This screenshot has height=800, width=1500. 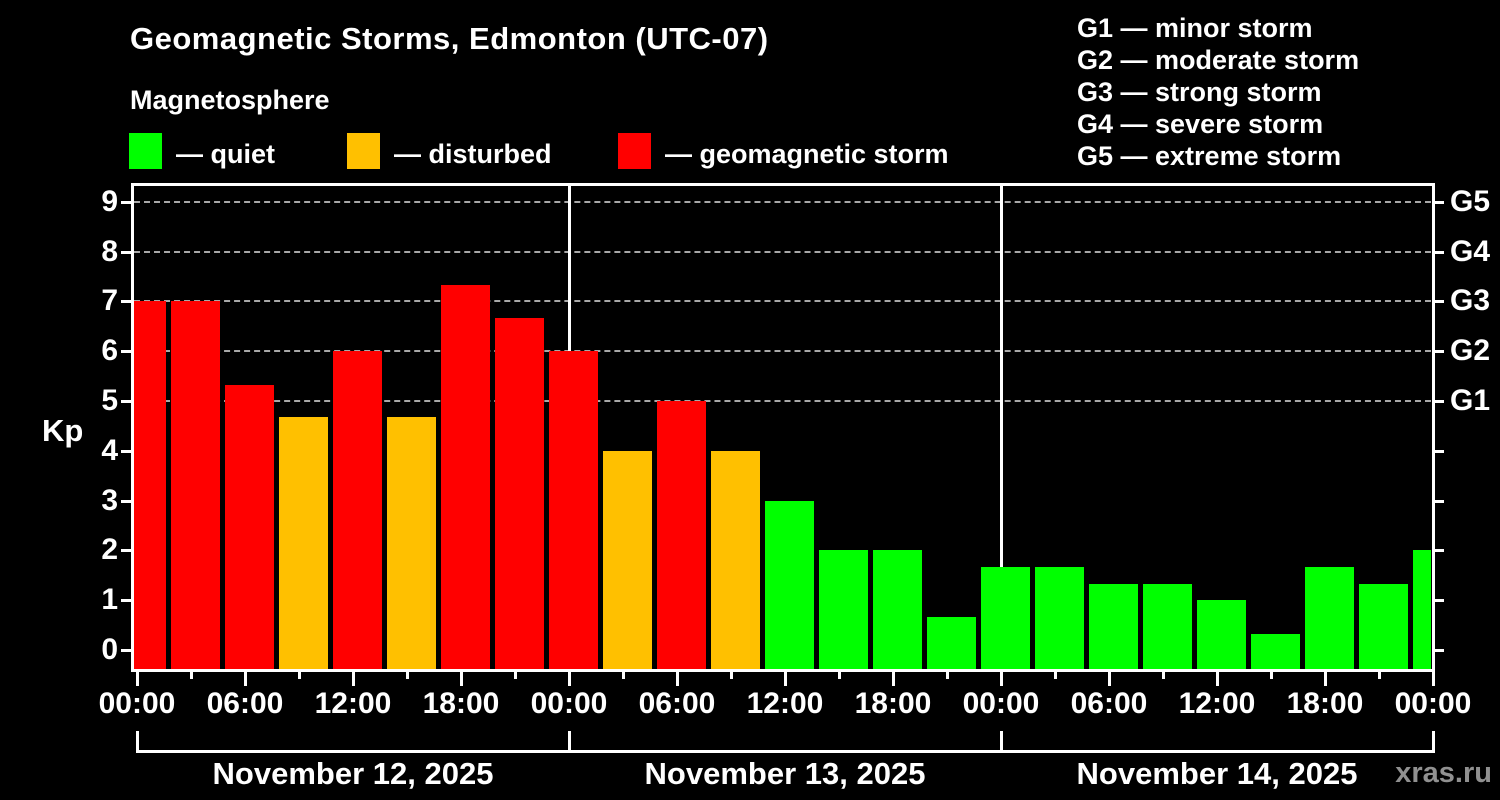 What do you see at coordinates (109, 550) in the screenshot?
I see `y-tick-label: 2` at bounding box center [109, 550].